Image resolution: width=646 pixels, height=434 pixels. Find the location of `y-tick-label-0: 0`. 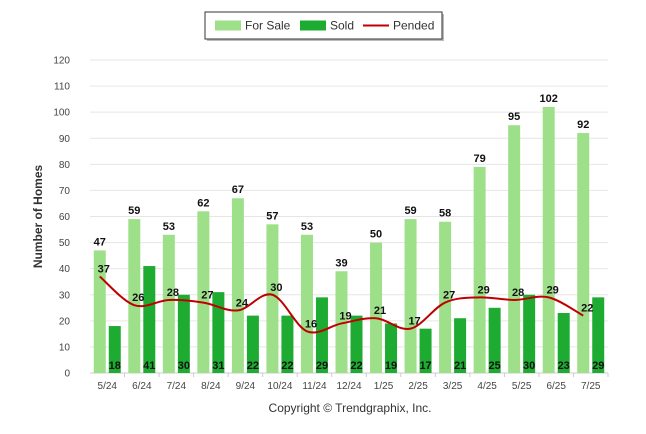

y-tick-label-0: 0 is located at coordinates (67, 374).